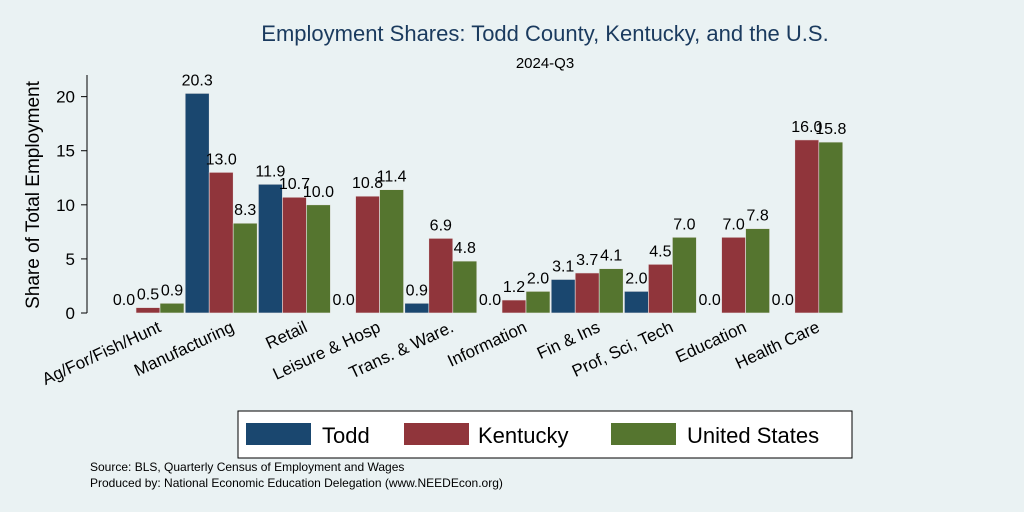 This screenshot has height=512, width=1024. What do you see at coordinates (294, 184) in the screenshot?
I see `data-label: 10.7` at bounding box center [294, 184].